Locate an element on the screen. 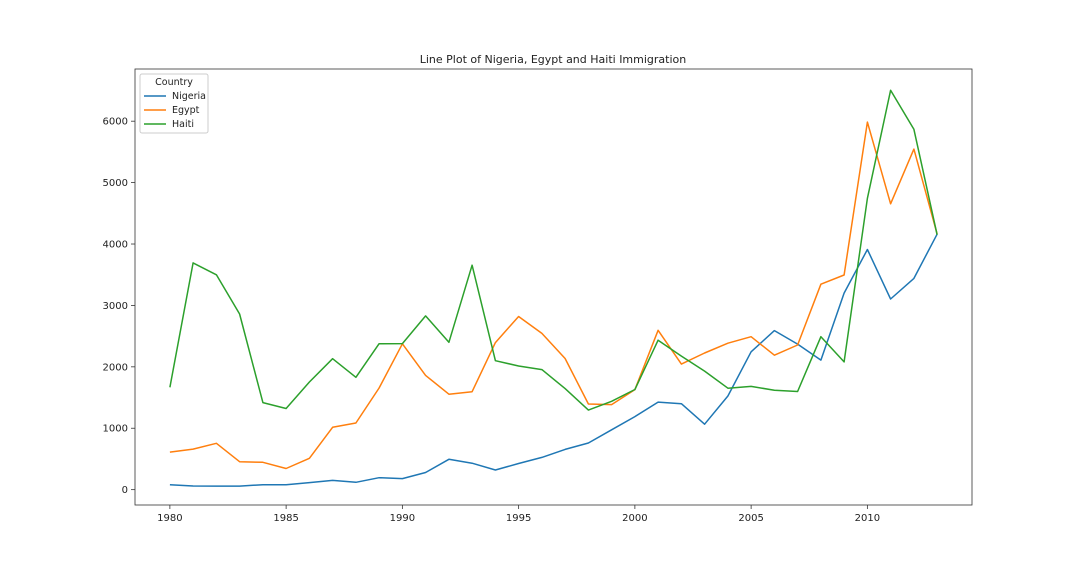 This screenshot has height=580, width=1080. y-tick-label: 2000 is located at coordinates (115, 367).